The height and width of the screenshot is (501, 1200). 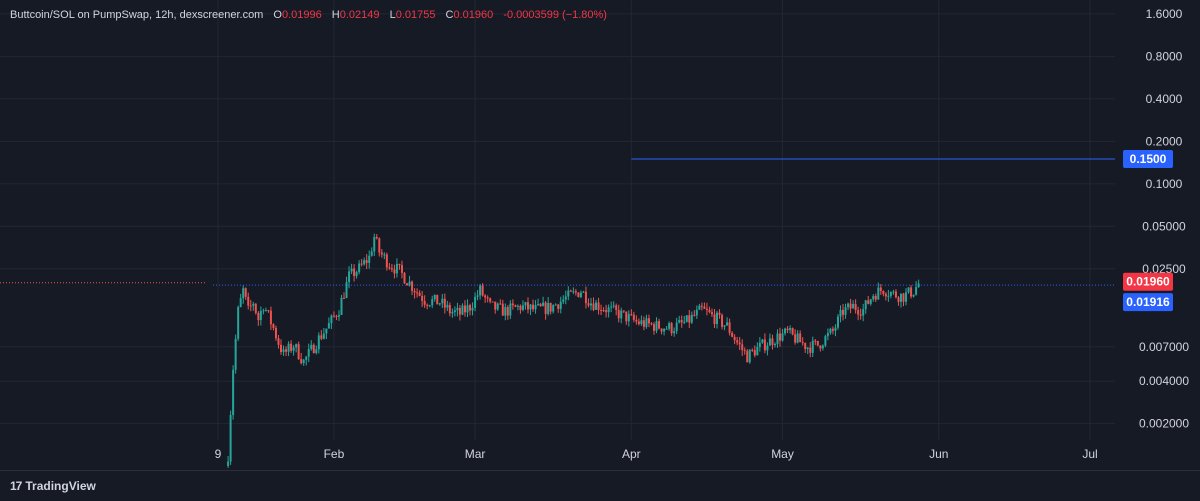 I want to click on footer-bar: 17 TradingView, so click(x=600, y=485).